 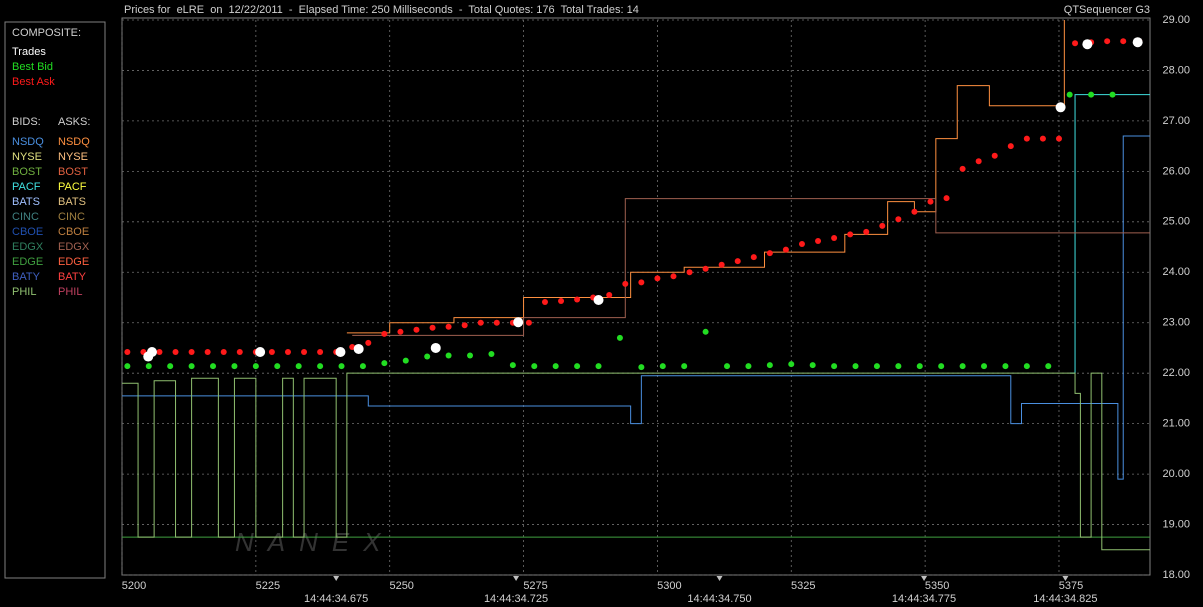 What do you see at coordinates (924, 578) in the screenshot?
I see `time-marker` at bounding box center [924, 578].